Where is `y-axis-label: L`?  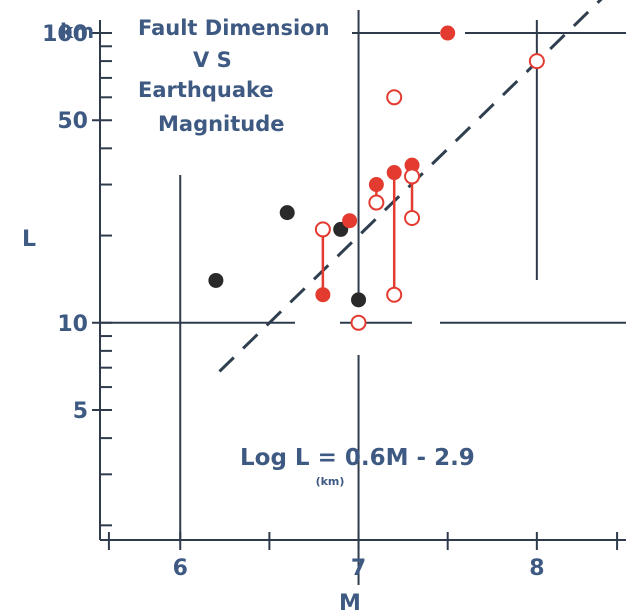
y-axis-label: L is located at coordinates (29, 239).